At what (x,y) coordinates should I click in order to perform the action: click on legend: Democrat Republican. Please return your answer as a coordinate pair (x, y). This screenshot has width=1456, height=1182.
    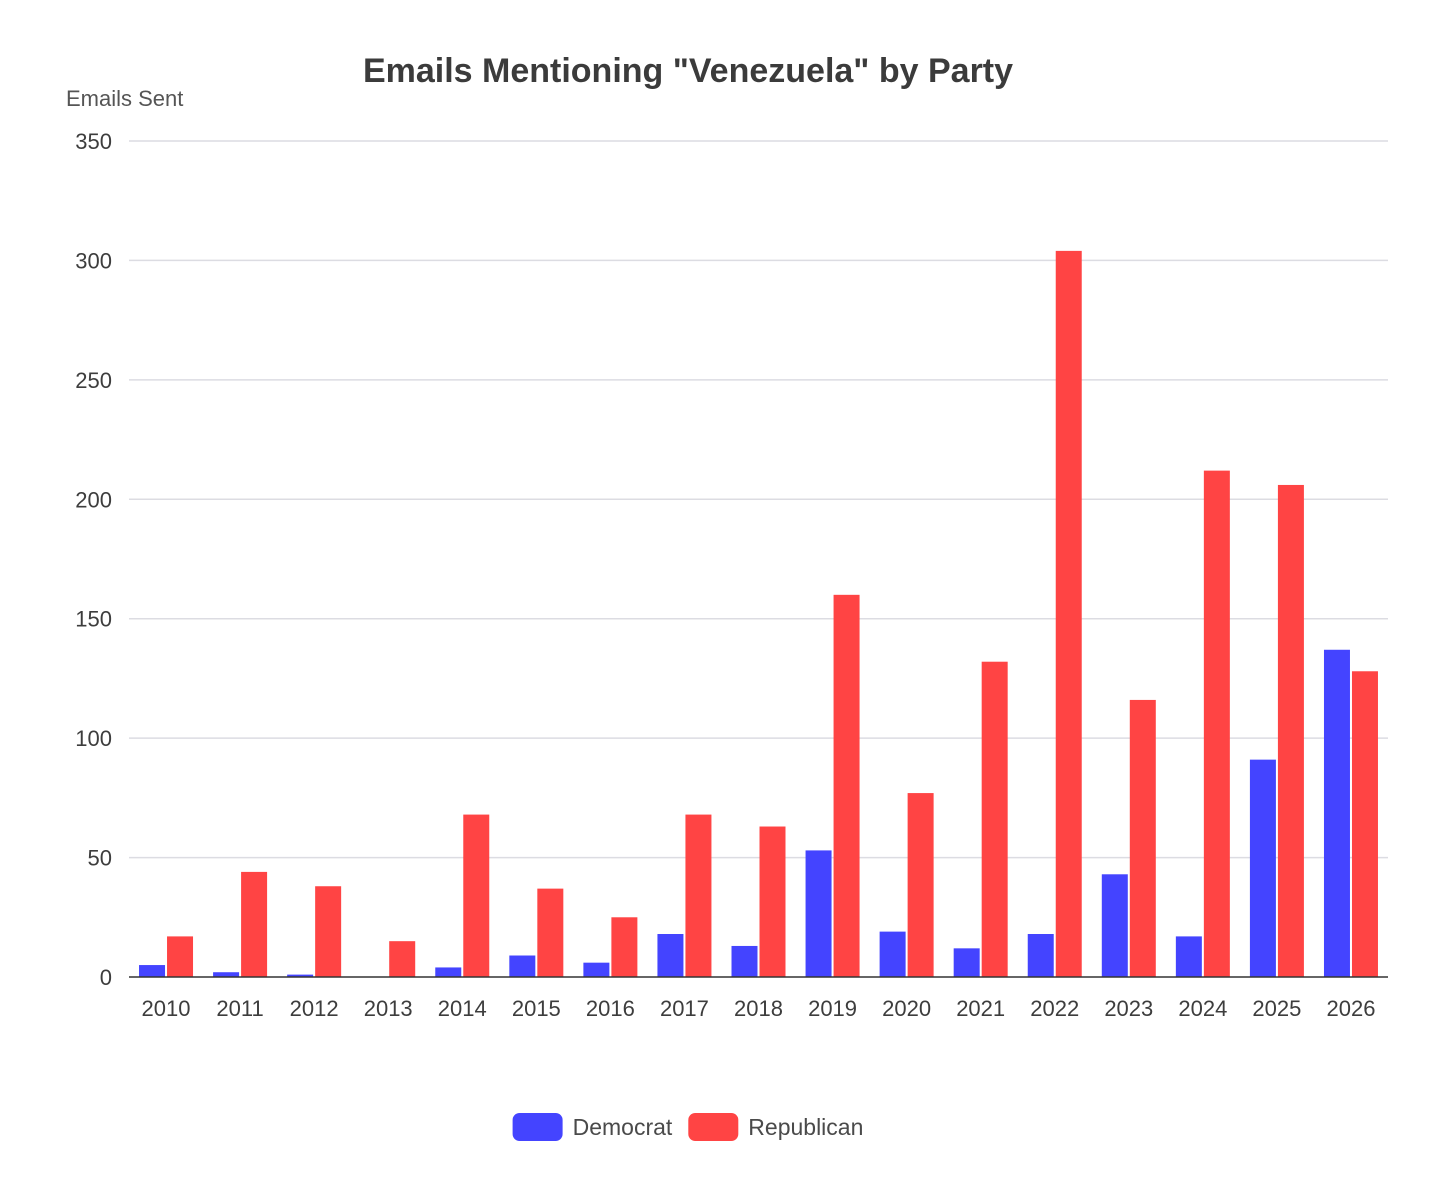
    Looking at the image, I should click on (687, 1127).